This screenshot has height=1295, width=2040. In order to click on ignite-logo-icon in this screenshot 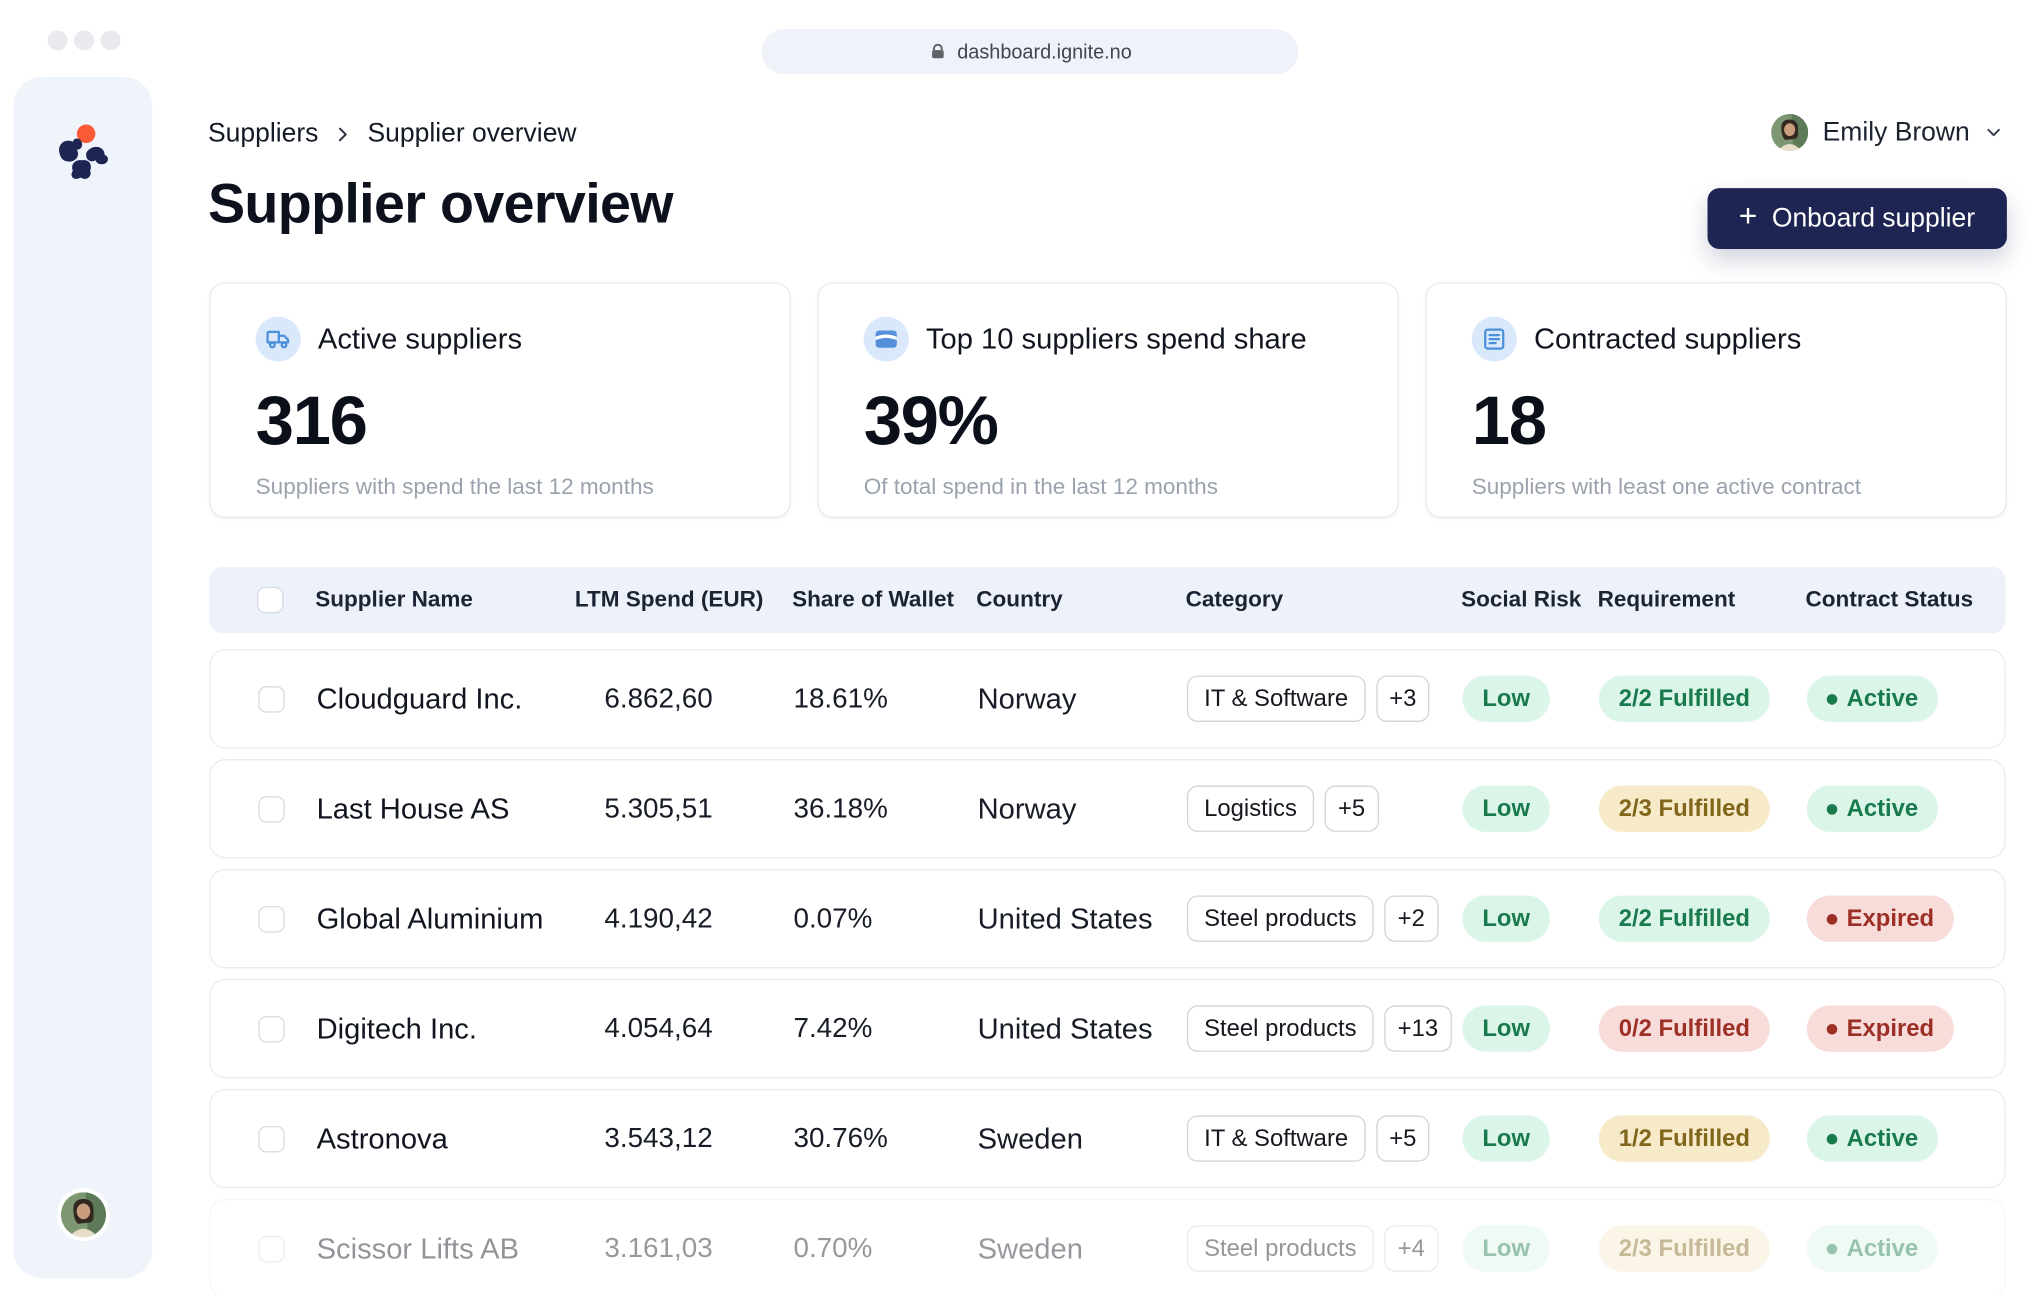, I will do `click(83, 154)`.